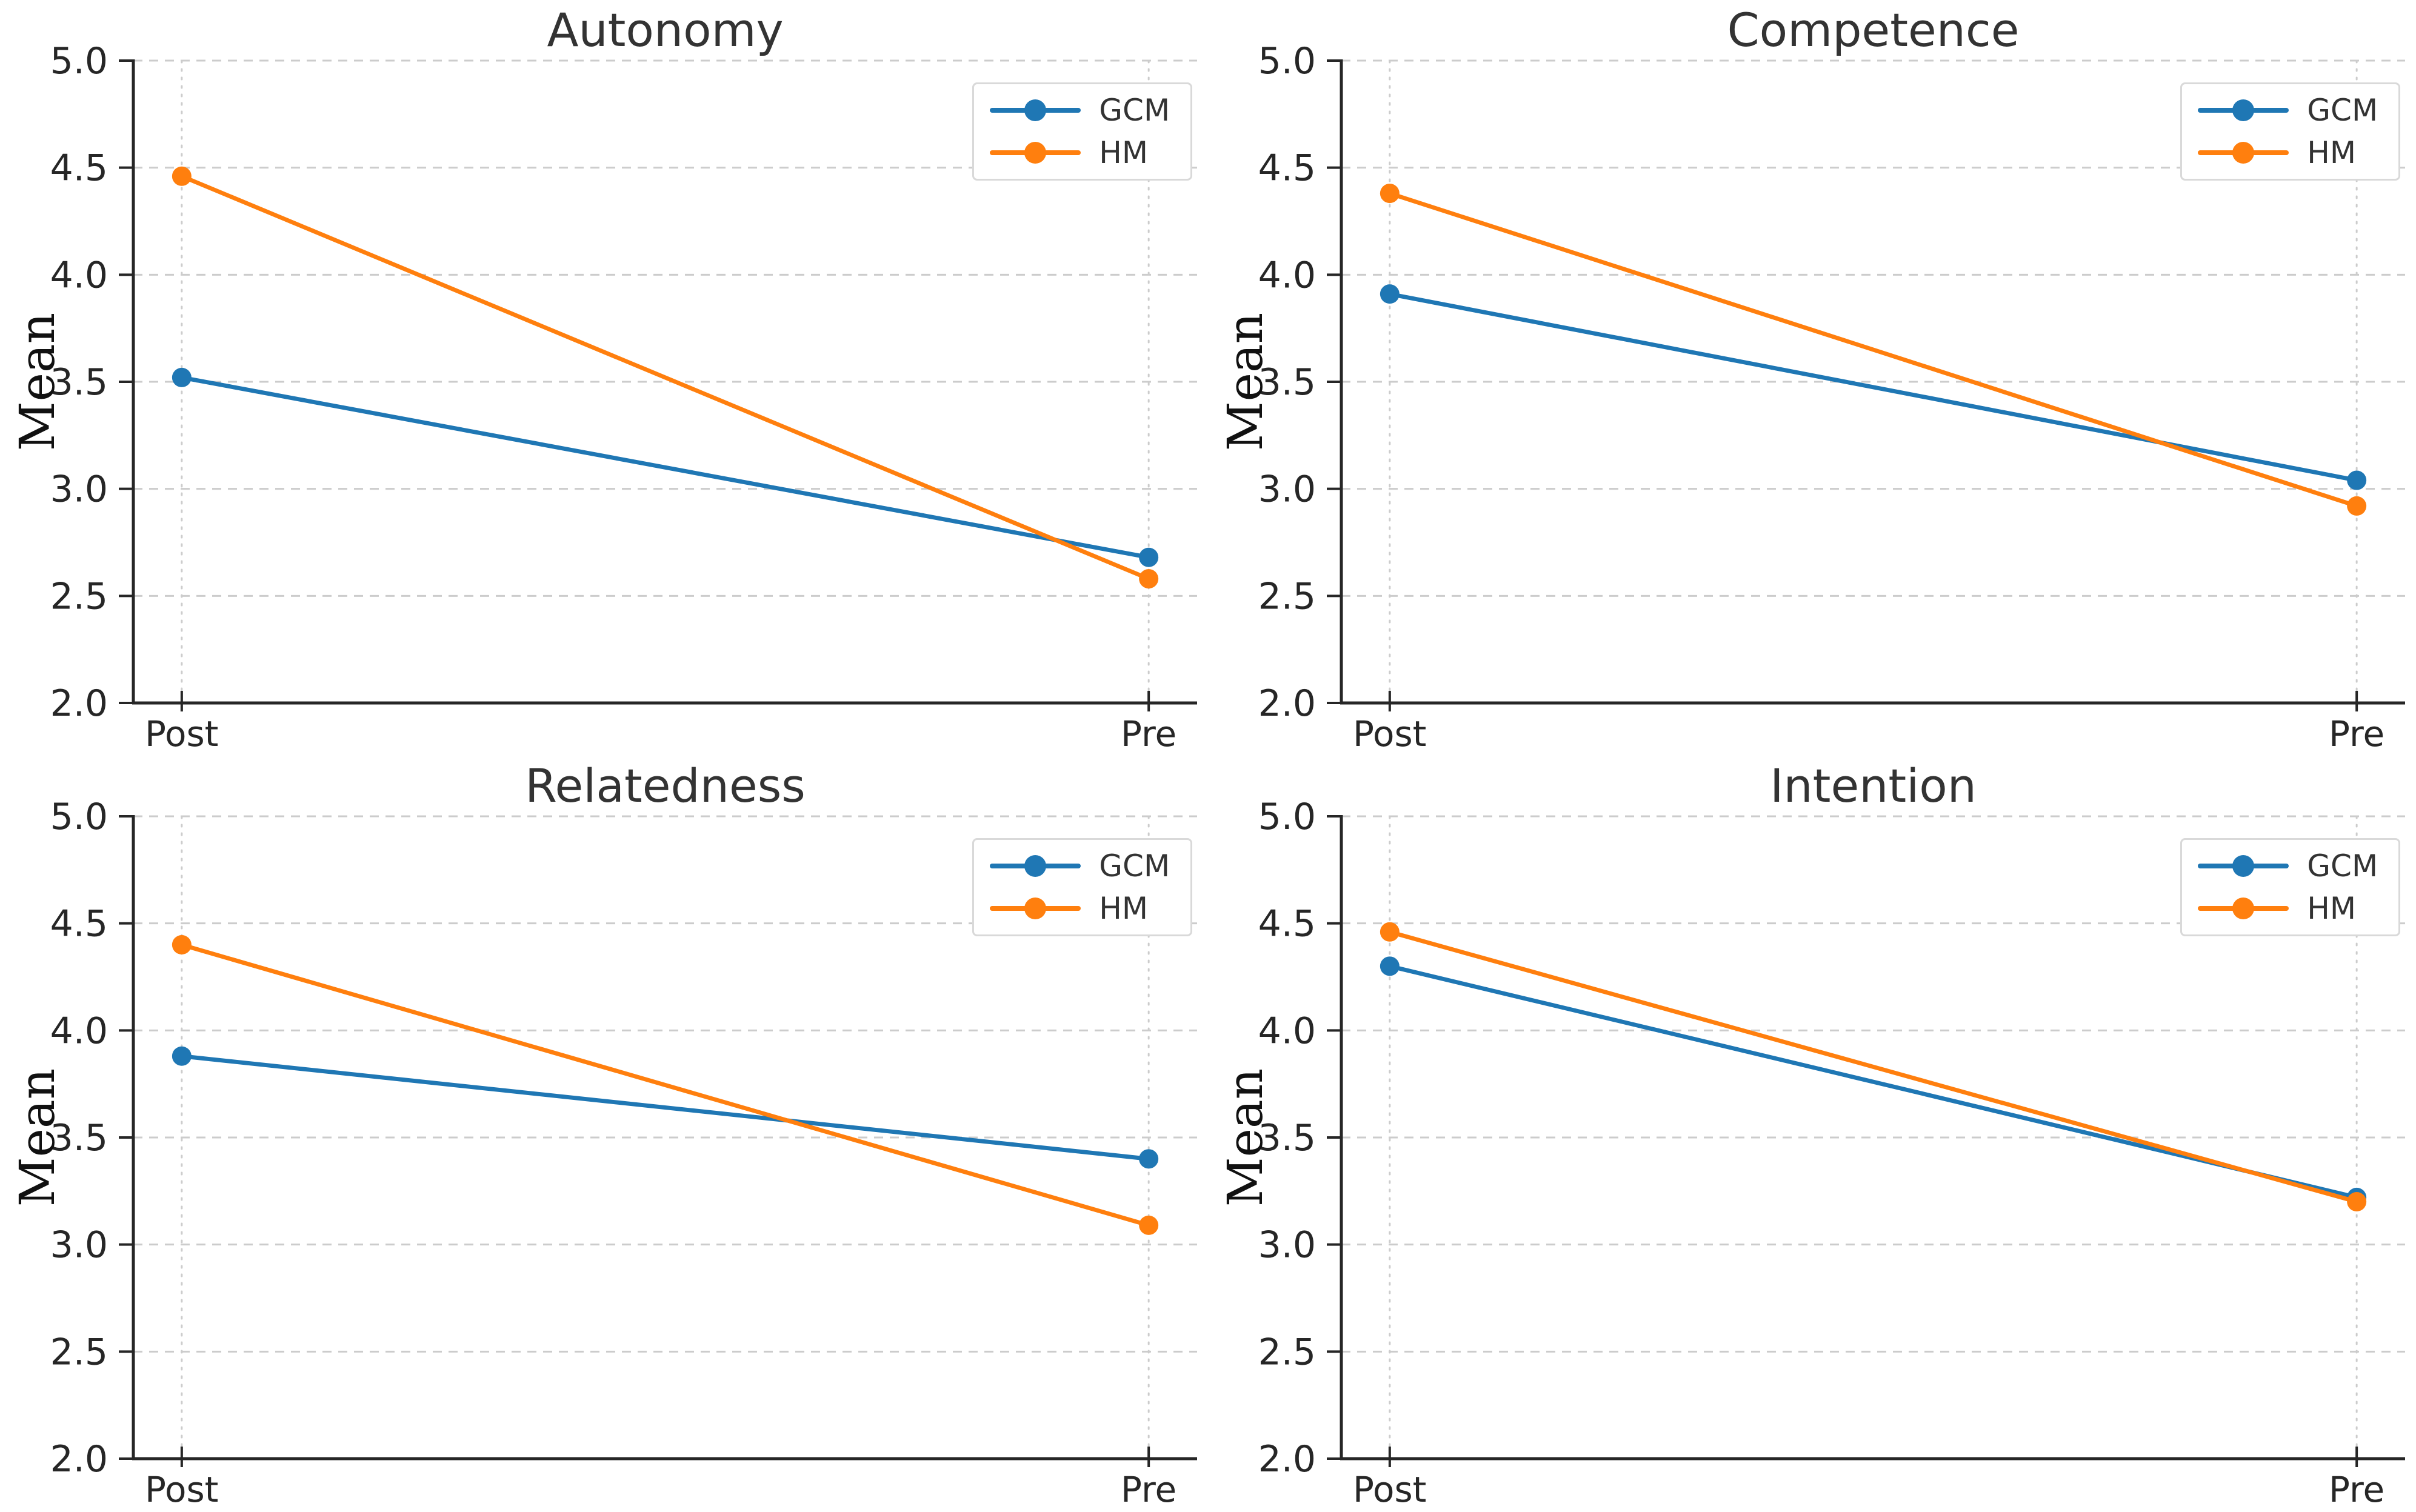  I want to click on plot-title: Competence, so click(1874, 30).